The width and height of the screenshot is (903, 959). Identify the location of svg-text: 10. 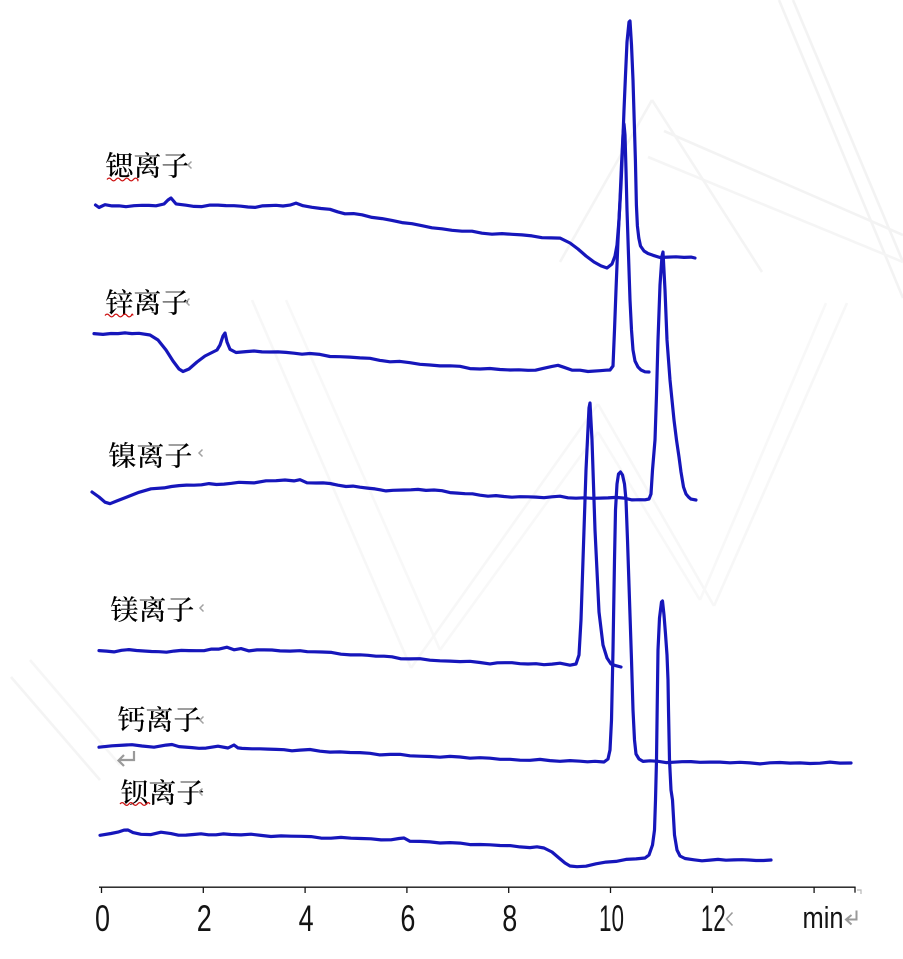
(611, 918).